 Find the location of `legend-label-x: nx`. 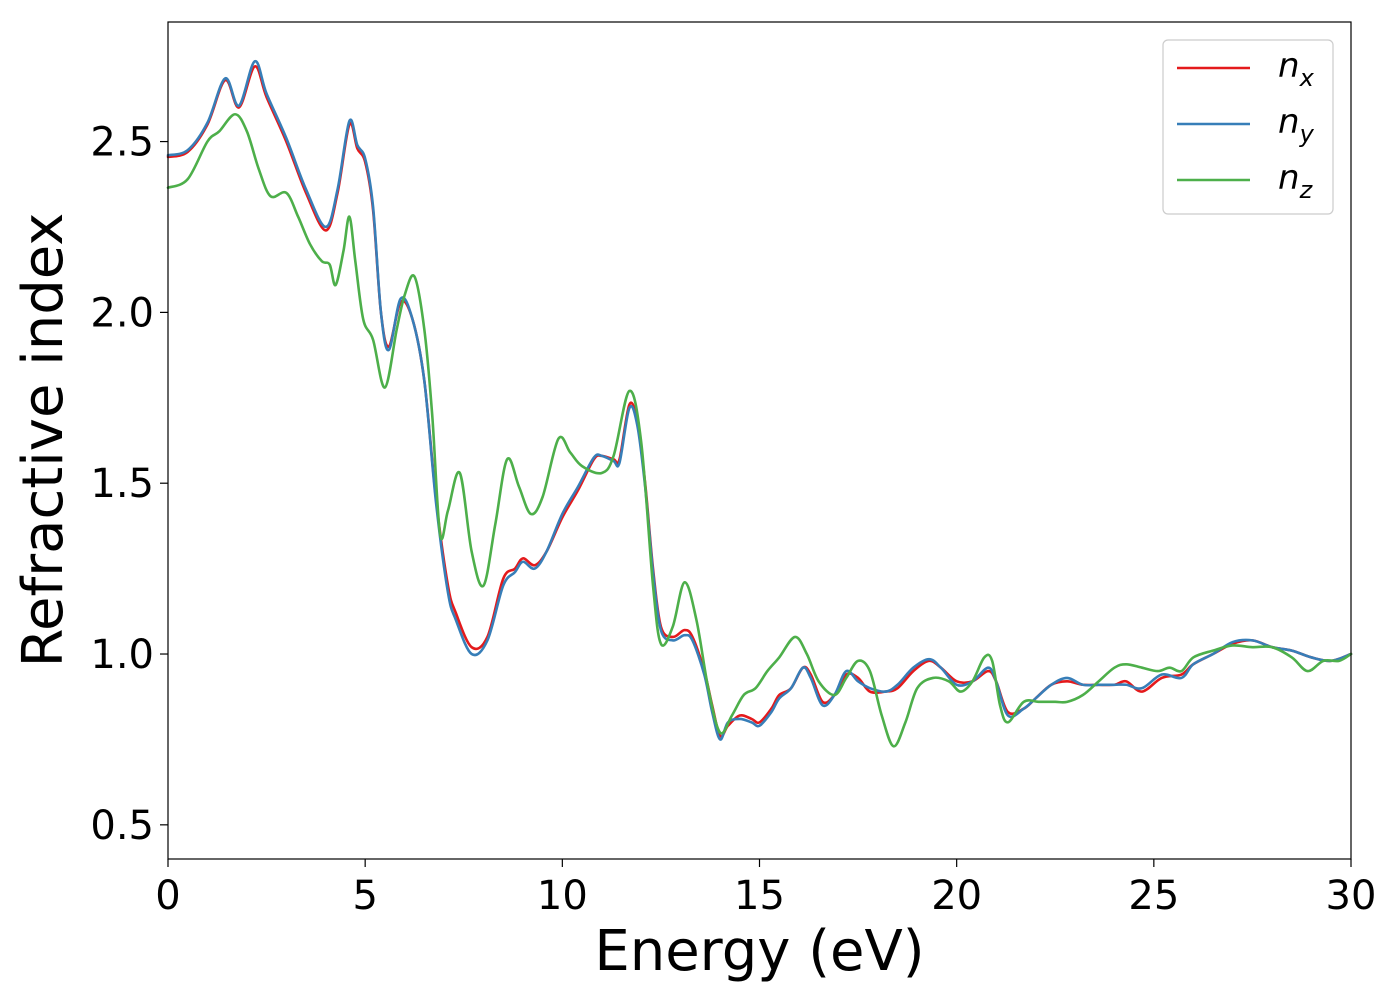

legend-label-x: nx is located at coordinates (1296, 69).